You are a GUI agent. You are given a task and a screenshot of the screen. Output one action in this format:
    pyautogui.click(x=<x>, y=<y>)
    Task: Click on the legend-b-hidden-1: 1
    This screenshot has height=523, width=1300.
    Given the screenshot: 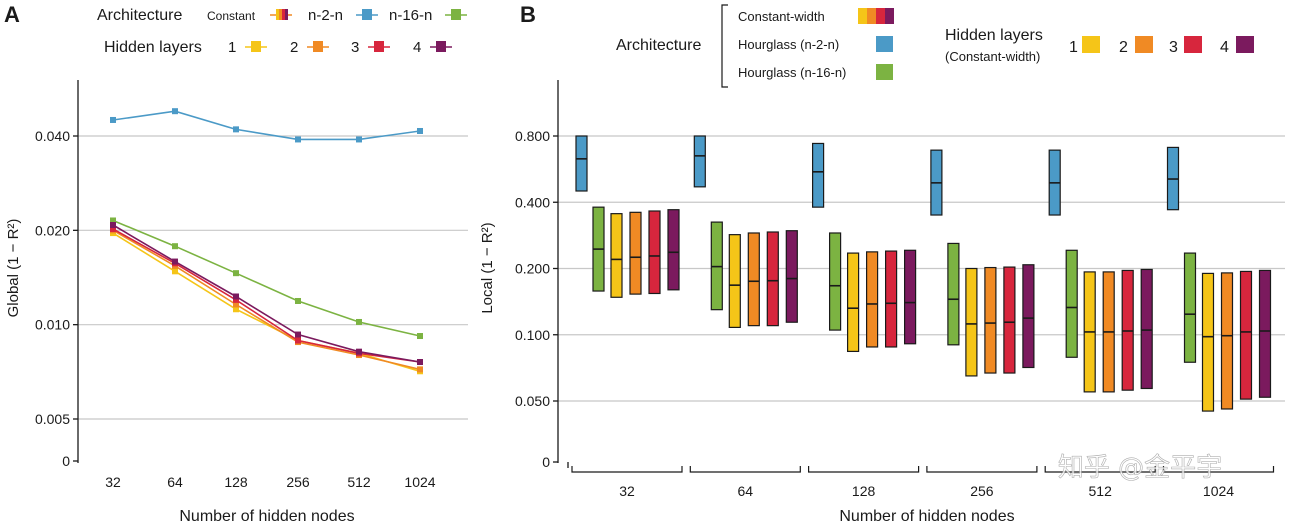 What is the action you would take?
    pyautogui.click(x=1073, y=47)
    